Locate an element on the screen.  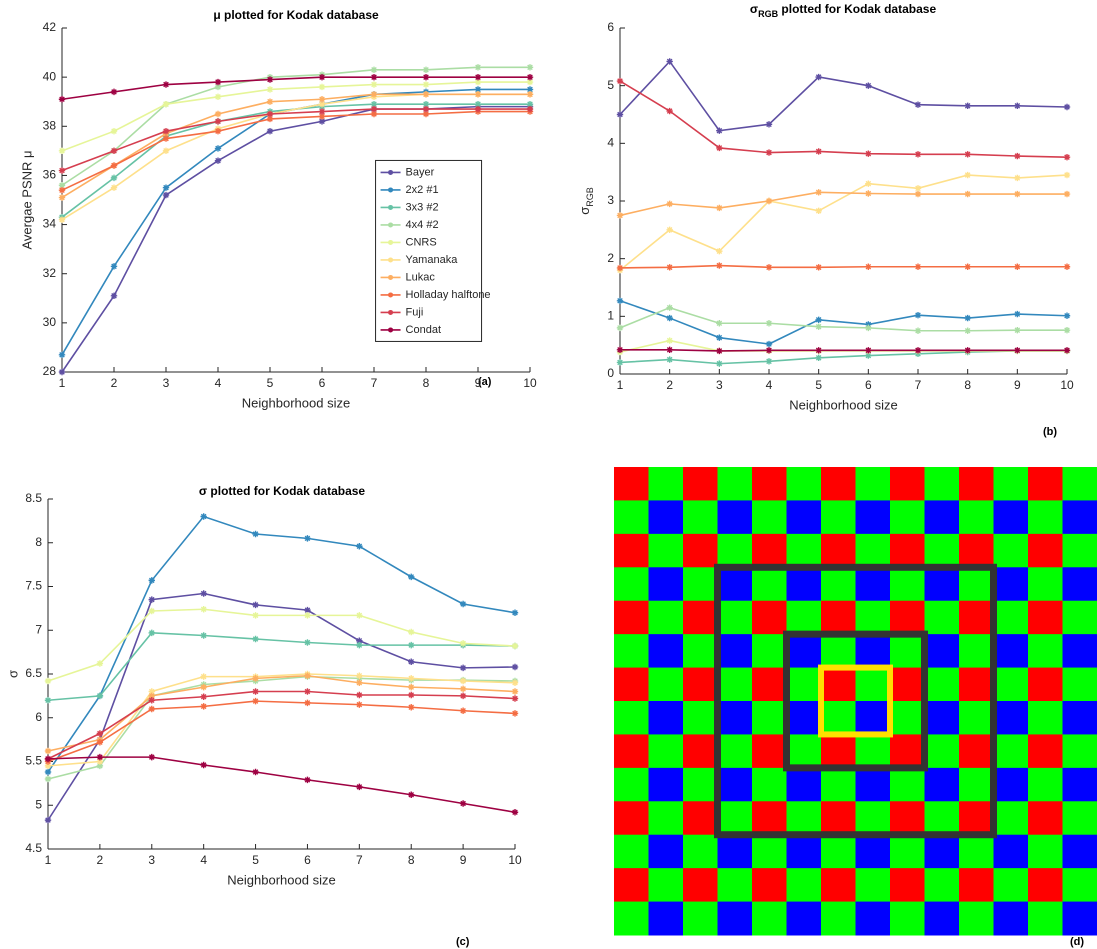
legend-label: Condat is located at coordinates (423, 330).